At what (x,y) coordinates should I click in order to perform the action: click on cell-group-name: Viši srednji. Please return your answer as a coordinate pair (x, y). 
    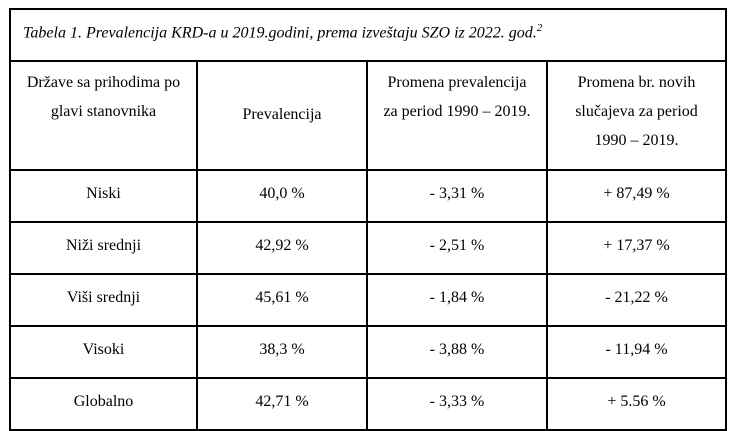
    Looking at the image, I should click on (103, 300).